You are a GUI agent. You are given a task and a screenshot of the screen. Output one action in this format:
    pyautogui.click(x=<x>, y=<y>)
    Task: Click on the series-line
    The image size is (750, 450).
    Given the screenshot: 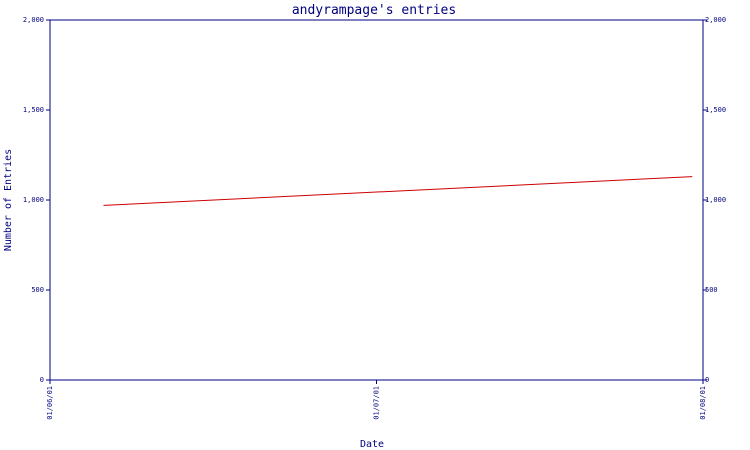 What is the action you would take?
    pyautogui.click(x=398, y=191)
    